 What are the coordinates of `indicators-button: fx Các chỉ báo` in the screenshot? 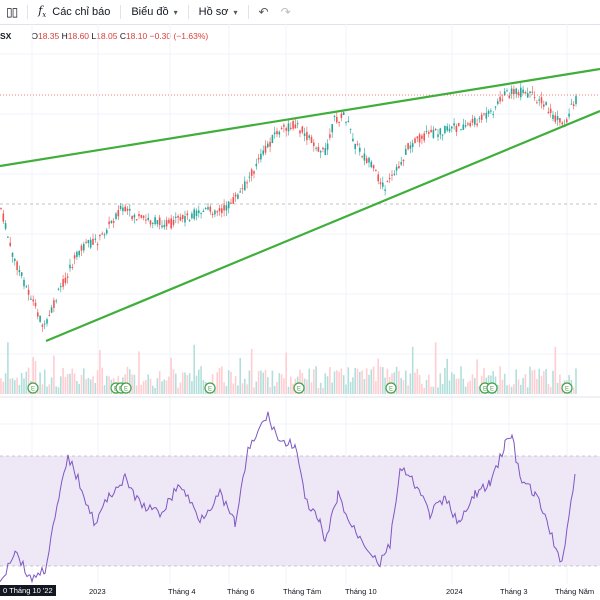 It's located at (74, 12).